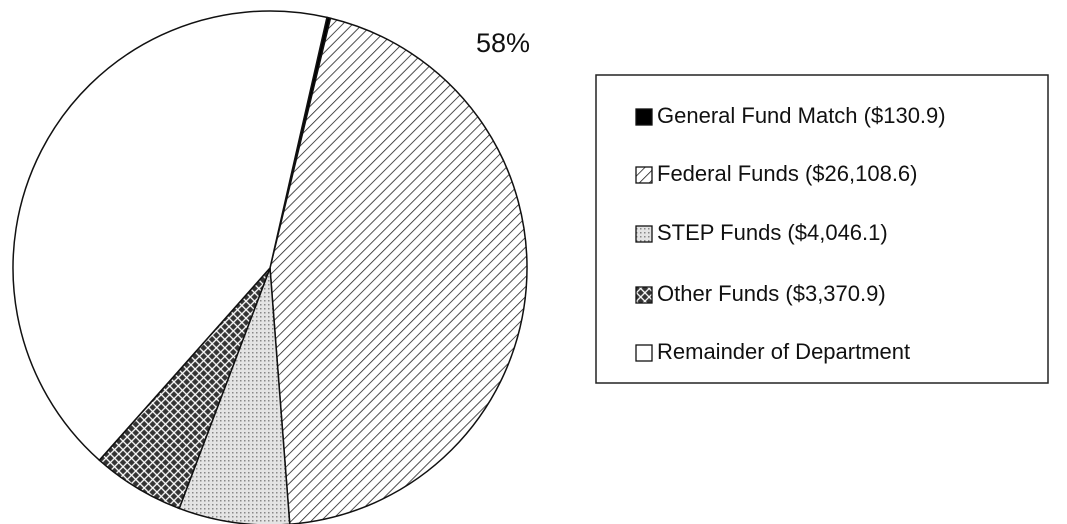 The width and height of the screenshot is (1067, 524). I want to click on legend-label: Remainder of Department, so click(783, 351).